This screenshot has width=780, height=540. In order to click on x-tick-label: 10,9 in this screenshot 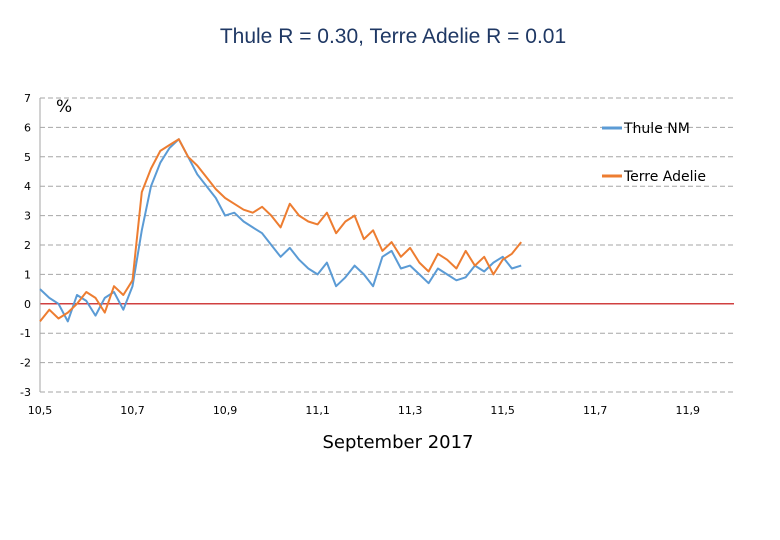, I will do `click(225, 410)`.